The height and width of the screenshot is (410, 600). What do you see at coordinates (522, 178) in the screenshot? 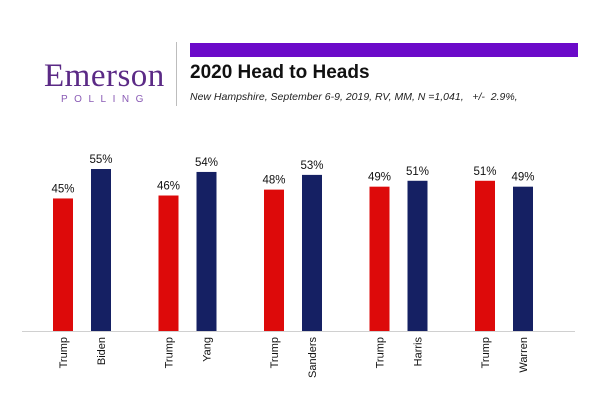
I see `data-label-warren-5: 49%` at bounding box center [522, 178].